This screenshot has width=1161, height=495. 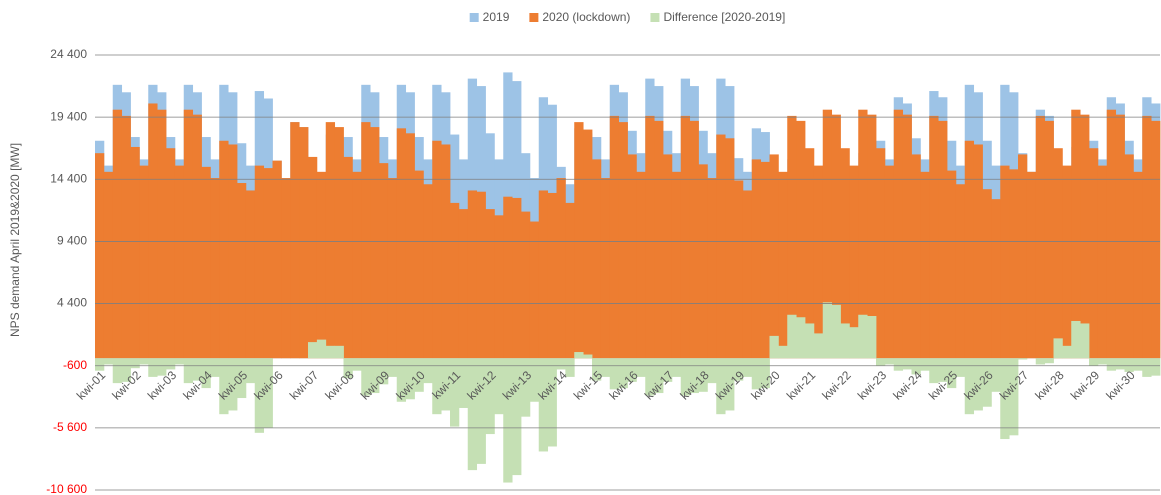 What do you see at coordinates (15, 240) in the screenshot?
I see `y-axis-label: NPS demand April 2019&2020 [MW]` at bounding box center [15, 240].